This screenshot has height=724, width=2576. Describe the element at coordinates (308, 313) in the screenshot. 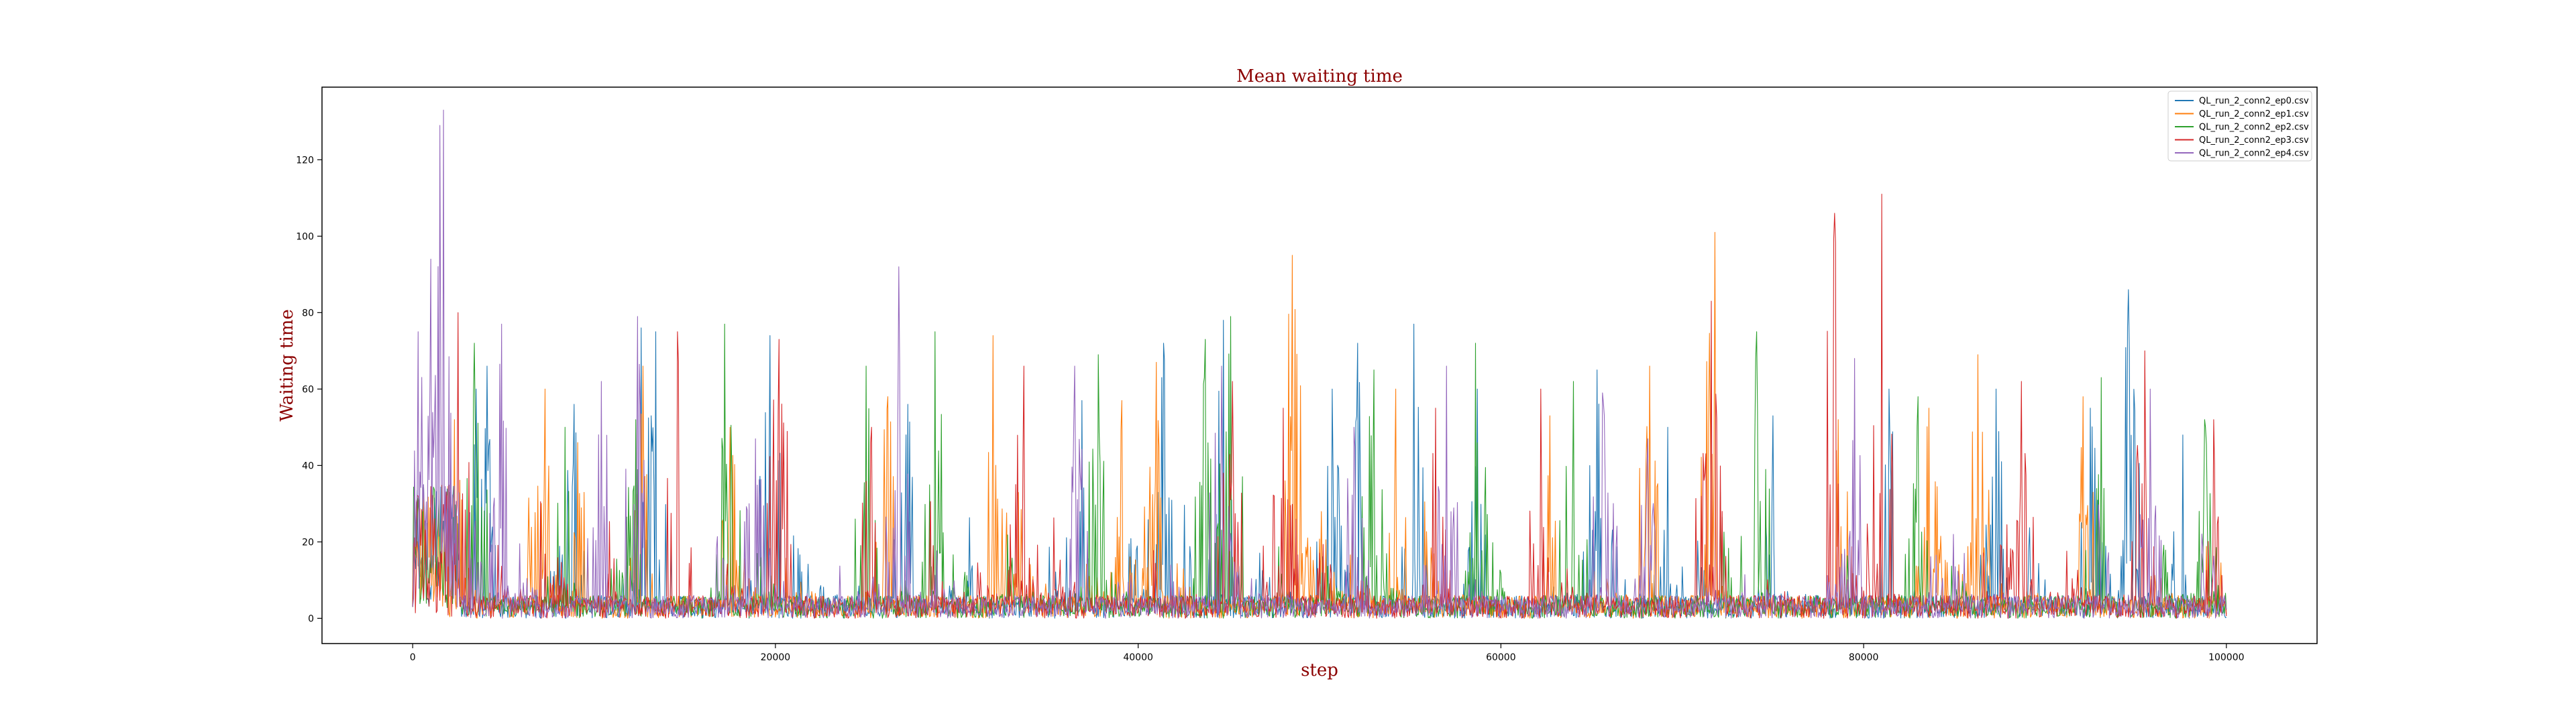

I see `y-tick-label: 80` at that location.